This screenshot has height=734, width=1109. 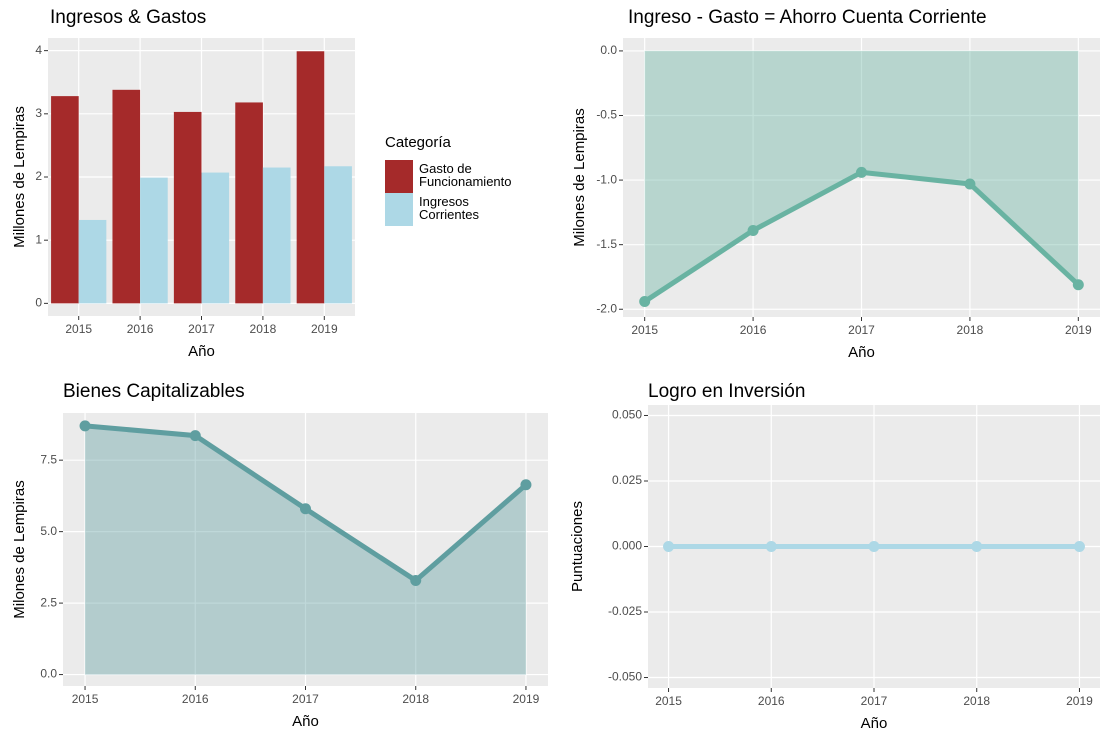 I want to click on y-axis-title: Puntuaciones, so click(x=577, y=546).